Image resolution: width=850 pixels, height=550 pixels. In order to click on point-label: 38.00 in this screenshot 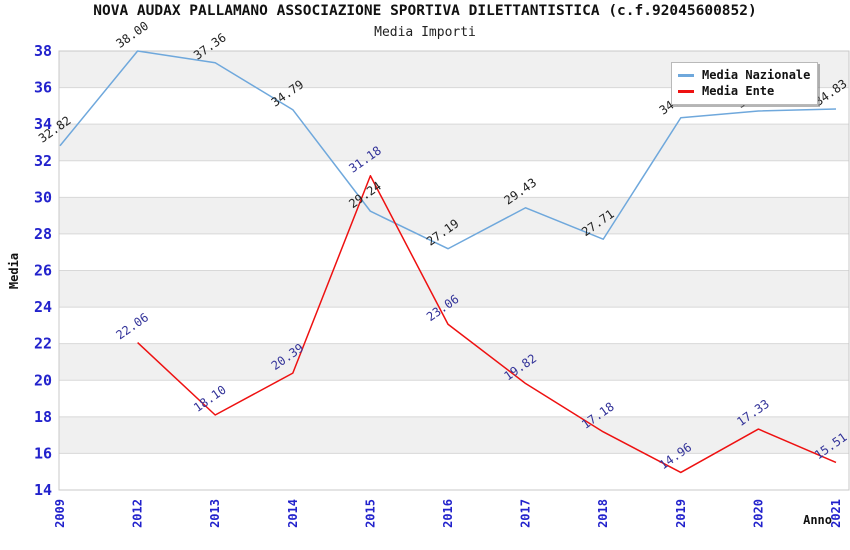, I will do `click(132, 35)`.